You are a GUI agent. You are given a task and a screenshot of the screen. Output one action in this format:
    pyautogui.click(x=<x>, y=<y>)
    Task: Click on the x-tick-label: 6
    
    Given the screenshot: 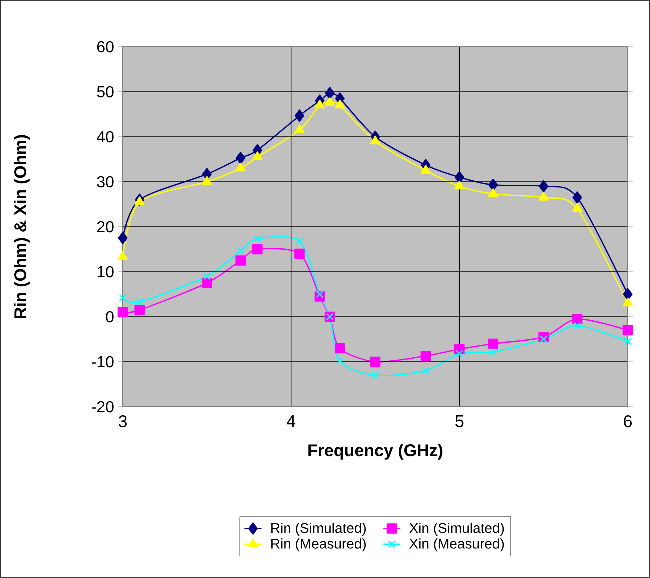 What is the action you would take?
    pyautogui.click(x=628, y=422)
    